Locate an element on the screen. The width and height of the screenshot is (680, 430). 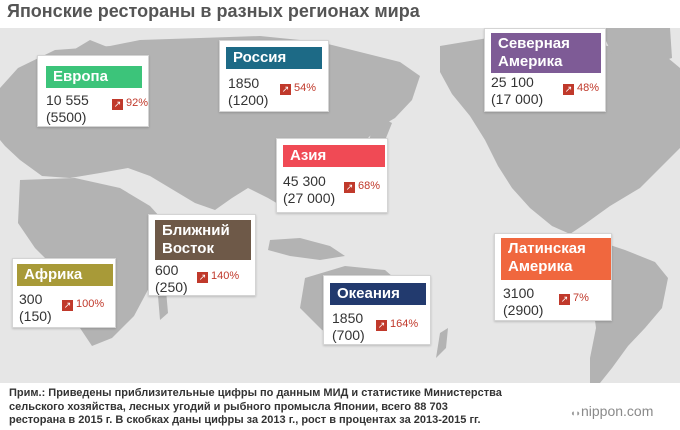
region-label-russia: Россия is located at coordinates (274, 58).